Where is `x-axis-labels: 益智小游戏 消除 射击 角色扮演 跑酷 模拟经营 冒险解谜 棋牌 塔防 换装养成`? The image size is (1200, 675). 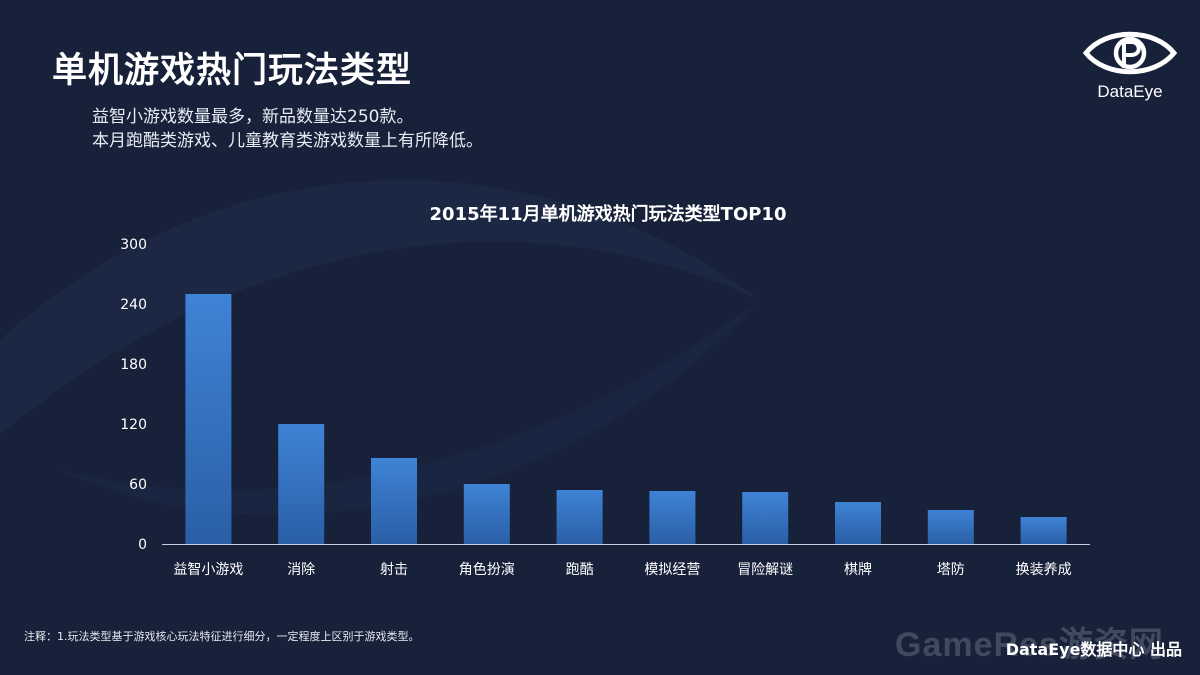 x-axis-labels: 益智小游戏 消除 射击 角色扮演 跑酷 模拟经营 冒险解谜 棋牌 塔防 换装养成 is located at coordinates (622, 569).